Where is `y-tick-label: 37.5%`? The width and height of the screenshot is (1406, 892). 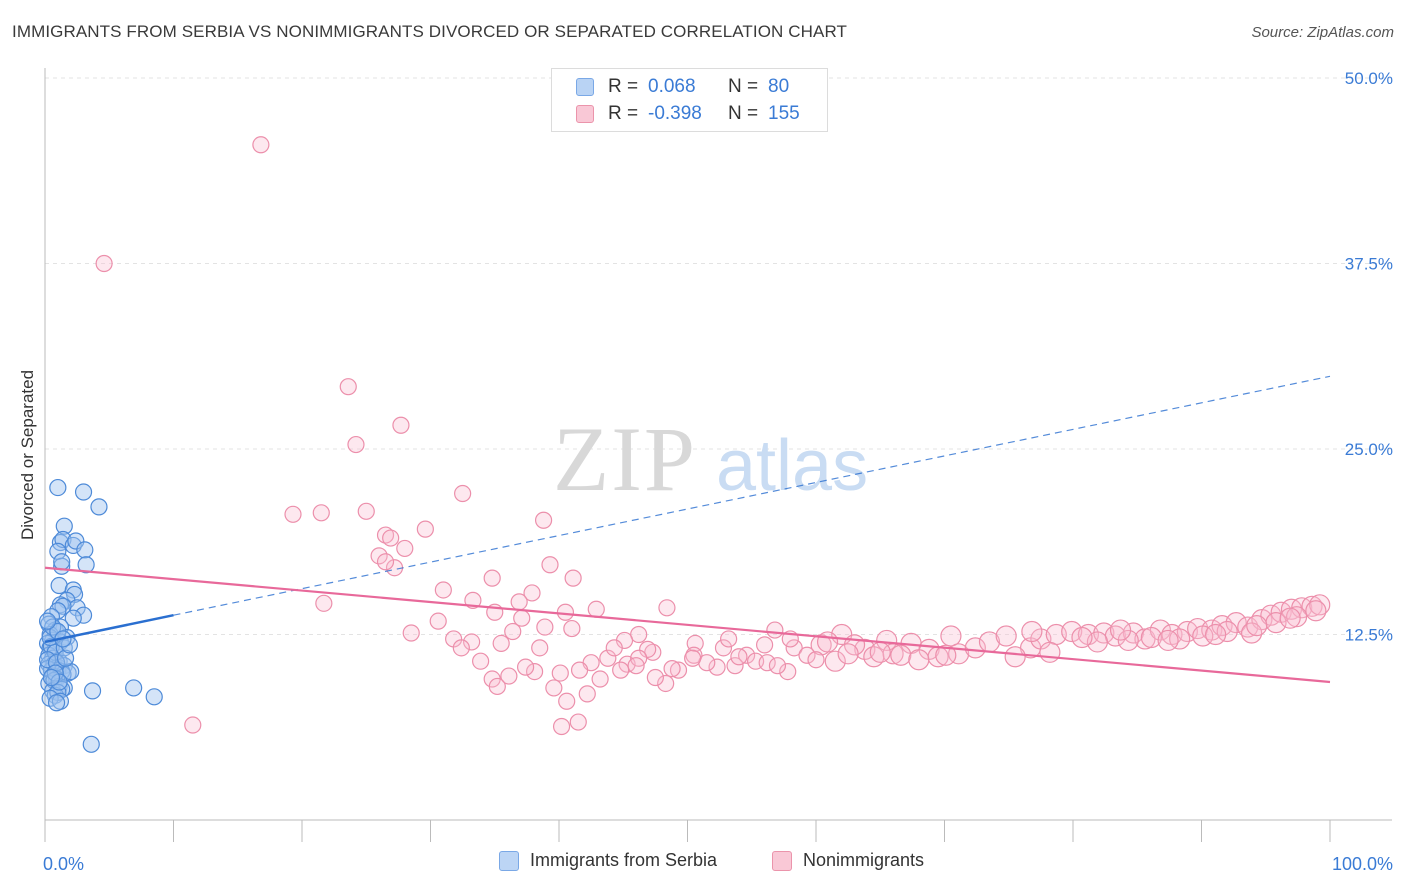
y-tick-label: 37.5% is located at coordinates (1369, 264).